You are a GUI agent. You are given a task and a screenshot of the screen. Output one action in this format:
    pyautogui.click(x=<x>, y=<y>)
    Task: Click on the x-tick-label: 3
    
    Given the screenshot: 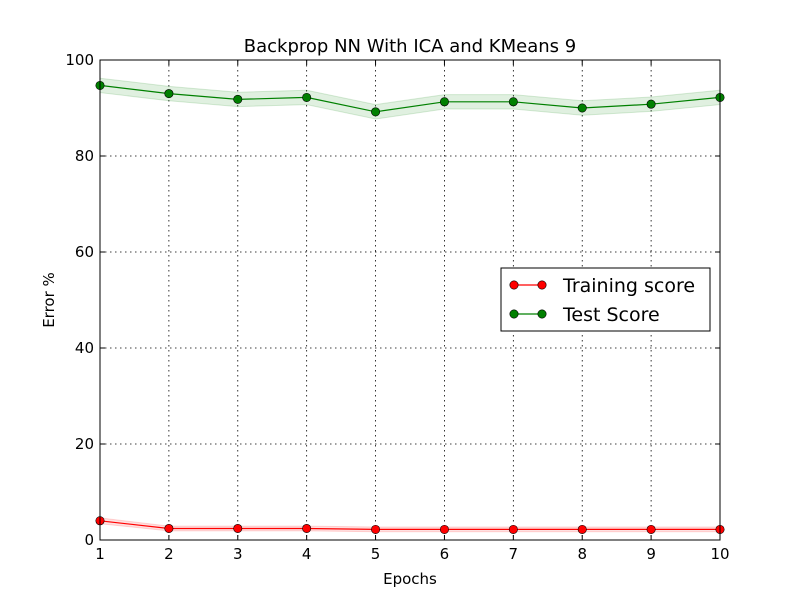 What is the action you would take?
    pyautogui.click(x=238, y=554)
    